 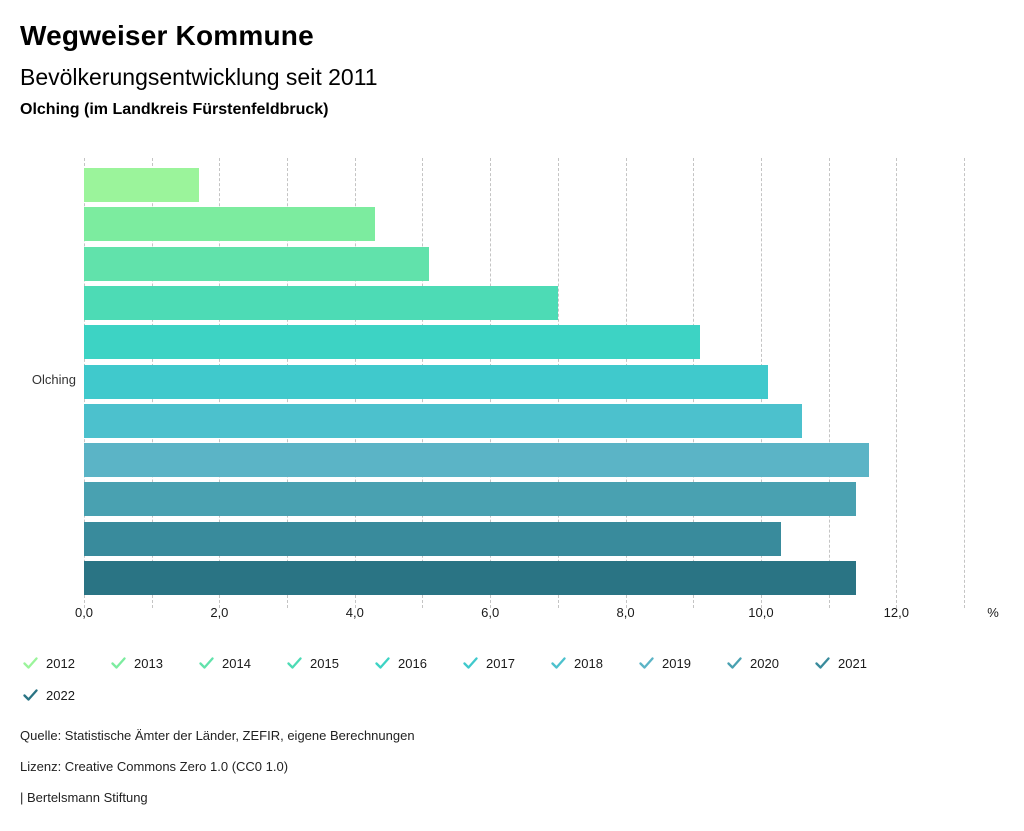 I want to click on x-tick-label: 12,0, so click(x=896, y=612).